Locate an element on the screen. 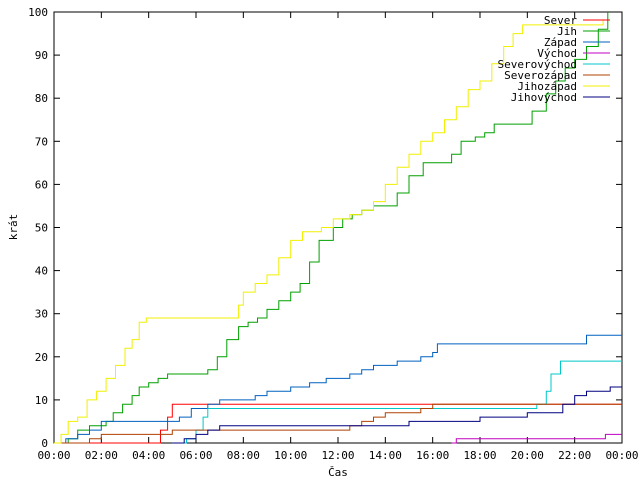  y-tick-label: 20 is located at coordinates (41, 357).